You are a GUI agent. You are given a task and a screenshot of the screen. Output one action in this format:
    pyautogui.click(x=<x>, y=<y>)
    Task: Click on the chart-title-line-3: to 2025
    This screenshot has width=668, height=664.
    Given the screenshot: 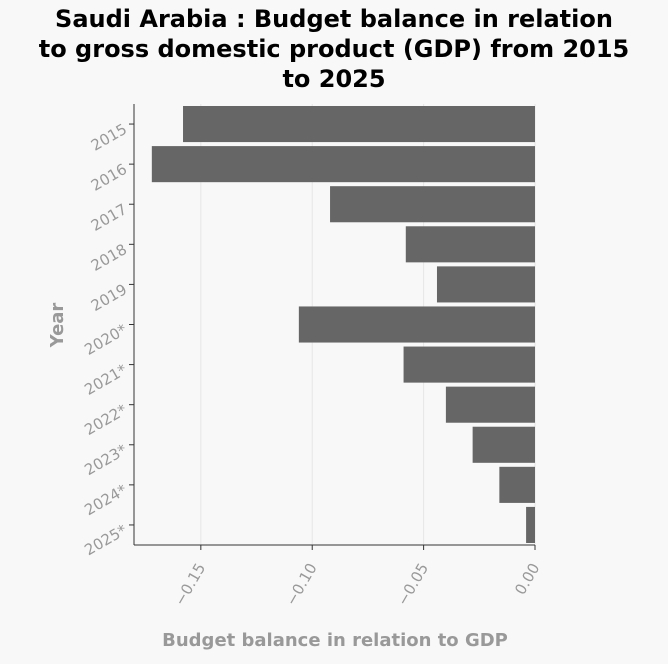 What is the action you would take?
    pyautogui.click(x=334, y=79)
    